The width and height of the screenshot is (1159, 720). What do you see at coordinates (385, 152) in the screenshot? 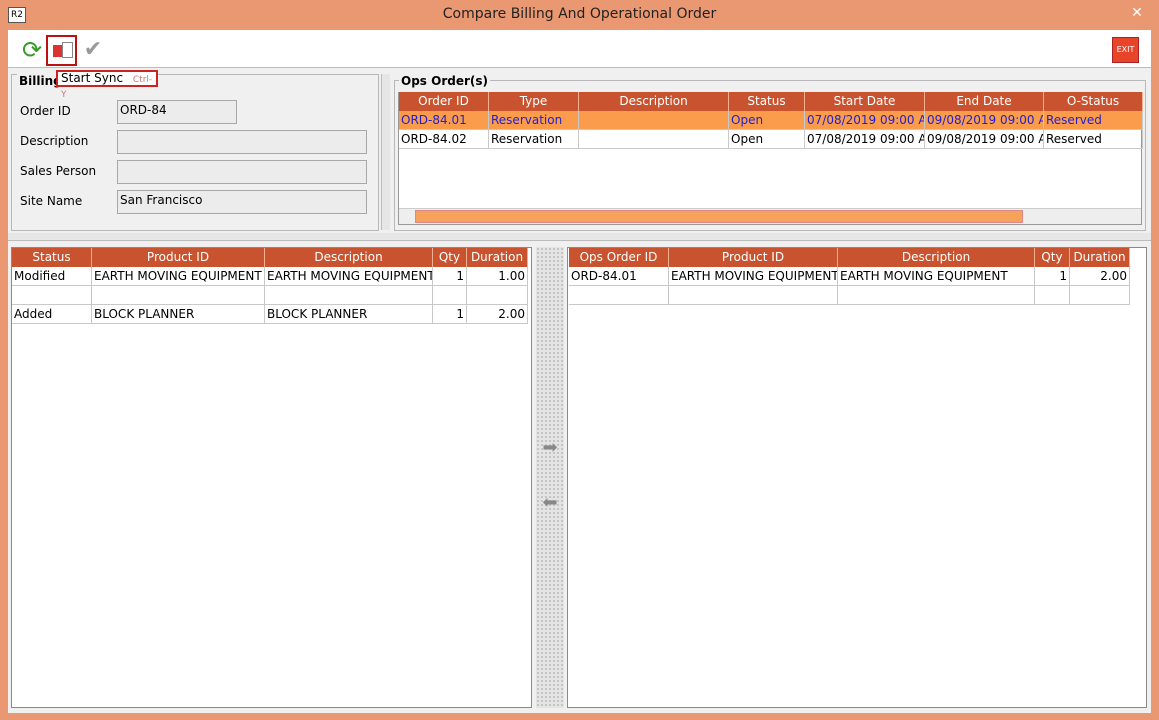
I see `vertical-splitter` at bounding box center [385, 152].